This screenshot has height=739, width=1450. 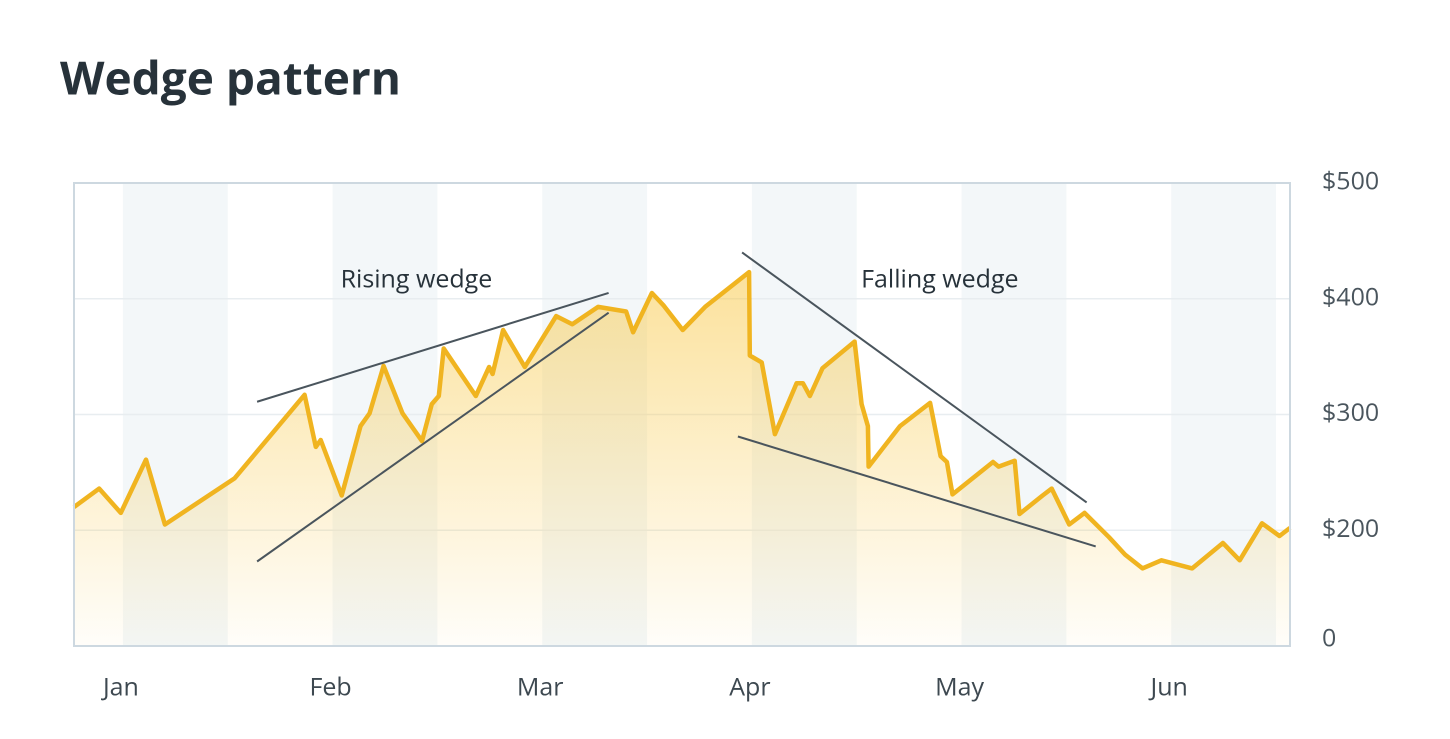 What do you see at coordinates (1350, 528) in the screenshot?
I see `y-tick-label: $200` at bounding box center [1350, 528].